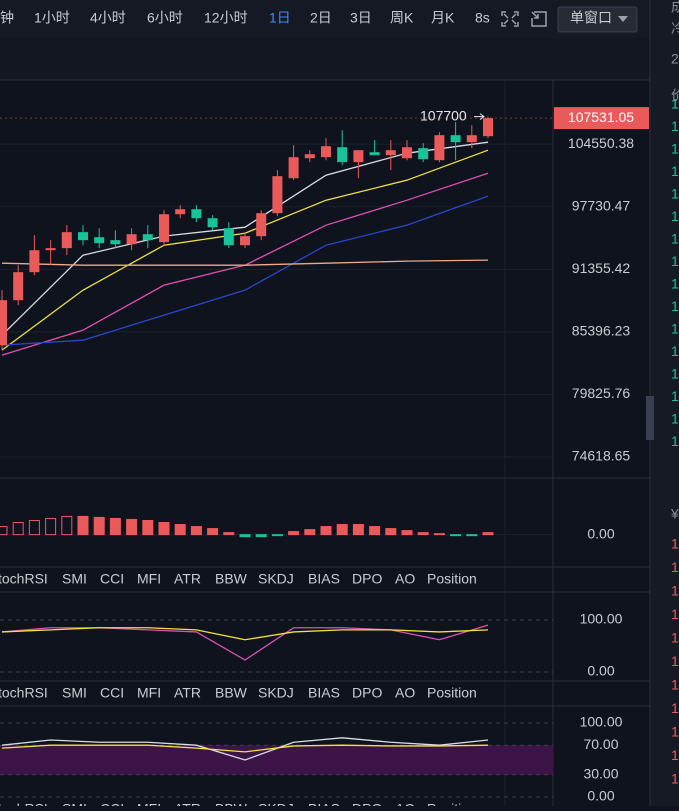 This screenshot has width=679, height=811. Describe the element at coordinates (52, 18) in the screenshot. I see `interval-tab: 1小时` at that location.